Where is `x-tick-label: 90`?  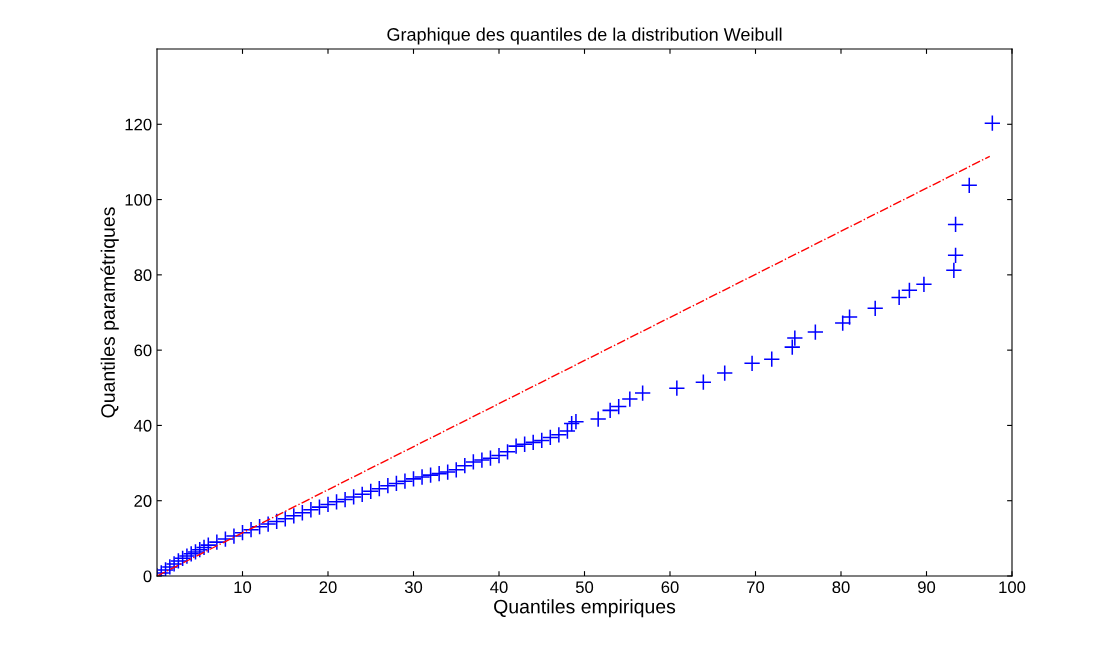
x-tick-label: 90 is located at coordinates (927, 587).